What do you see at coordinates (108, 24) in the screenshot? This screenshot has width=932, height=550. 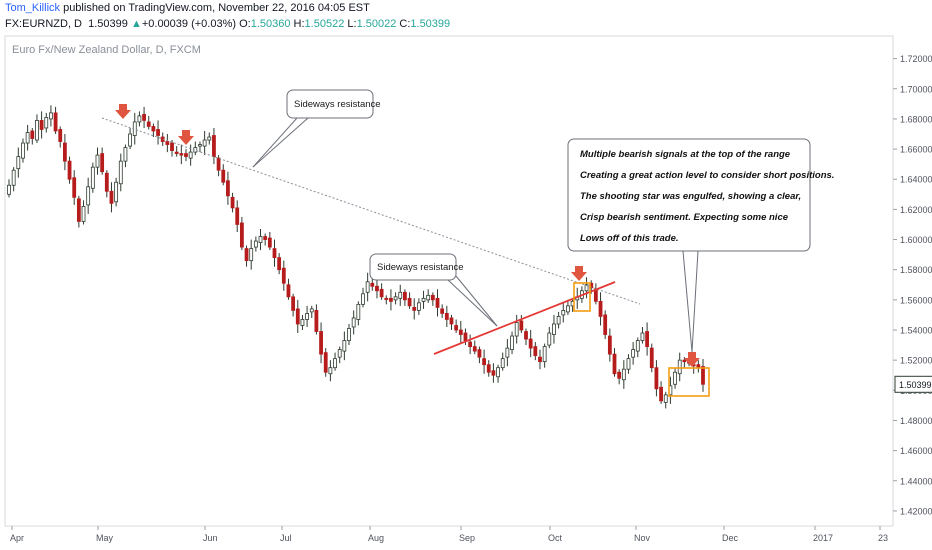 I see `last-price: 1.50399` at bounding box center [108, 24].